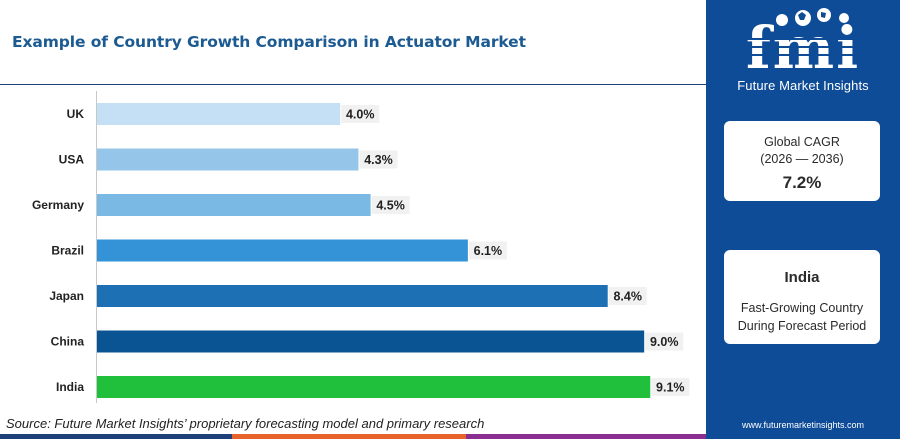  Describe the element at coordinates (352, 296) in the screenshot. I see `bar-japan` at that location.